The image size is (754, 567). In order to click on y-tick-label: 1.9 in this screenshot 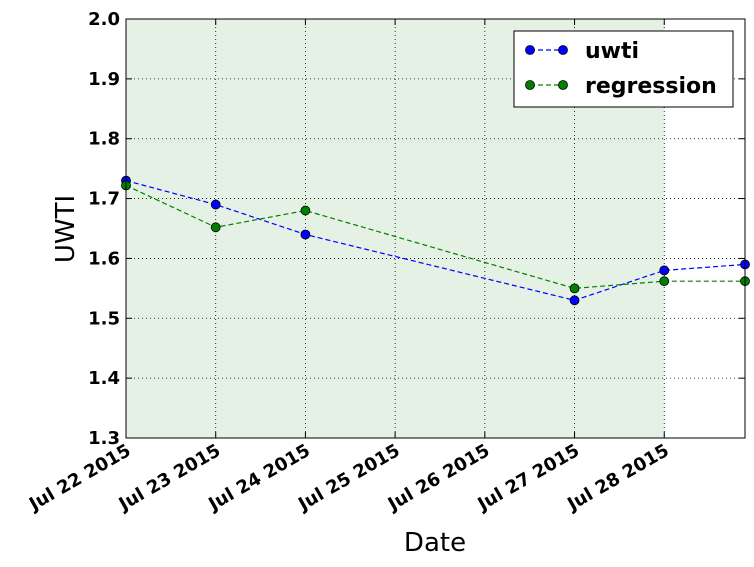, I will do `click(104, 79)`.